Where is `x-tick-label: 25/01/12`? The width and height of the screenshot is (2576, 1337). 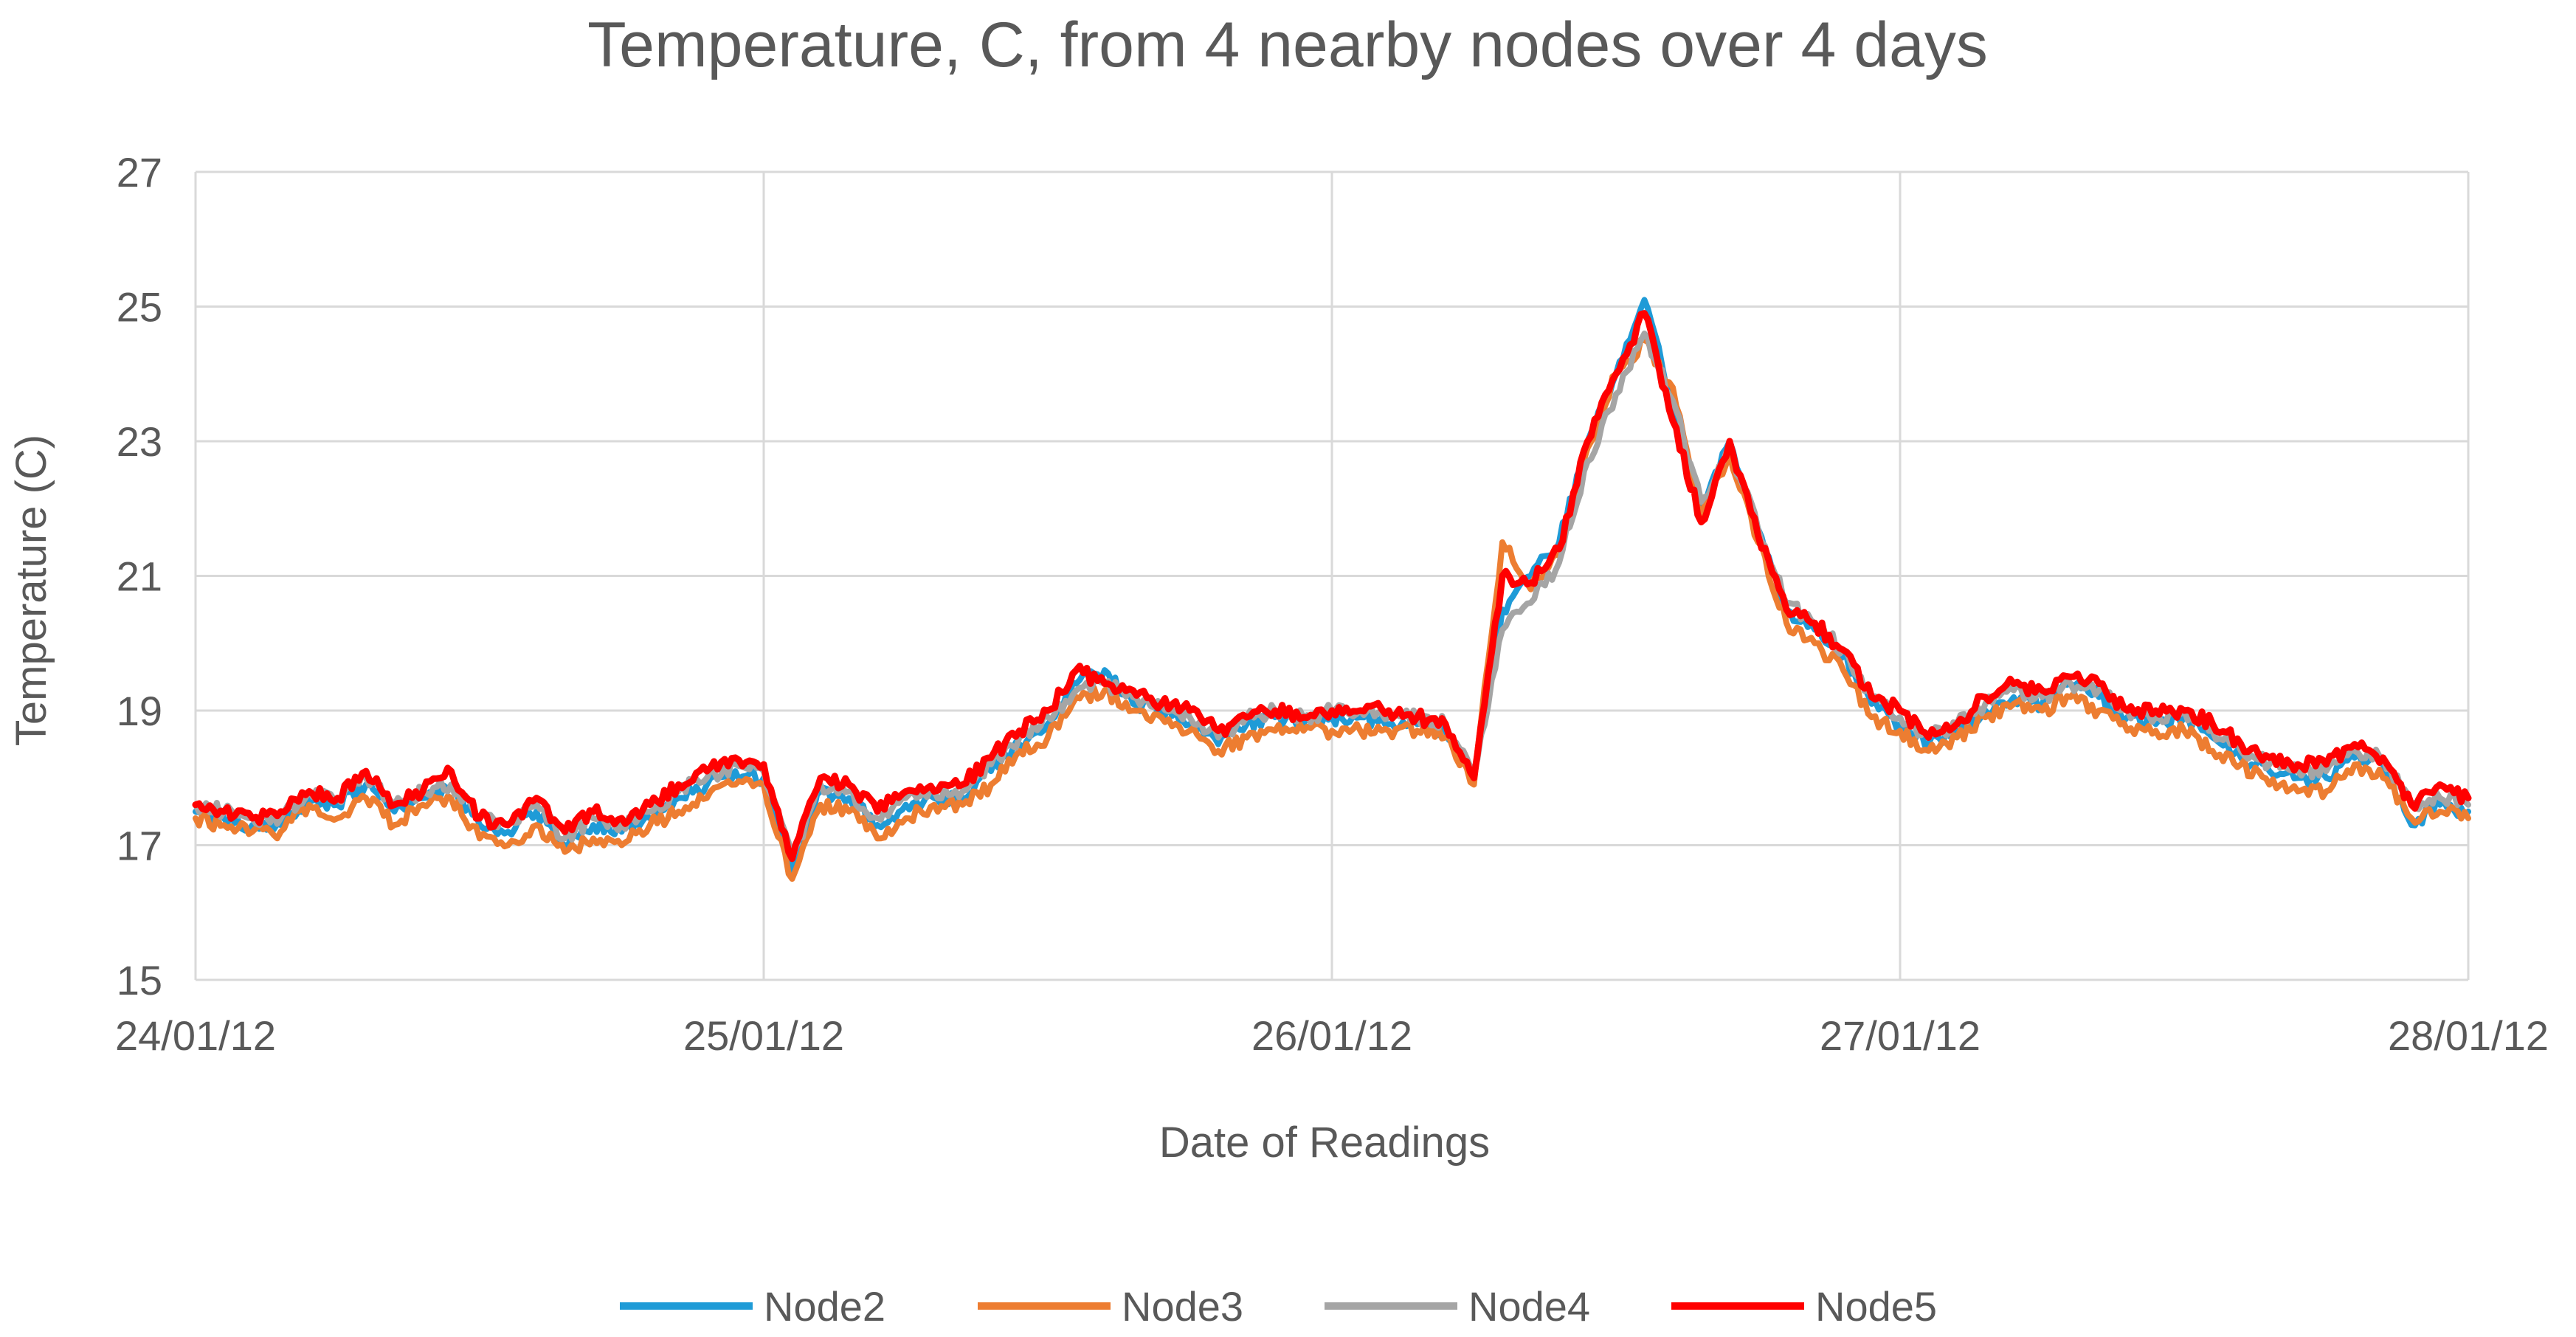 x-tick-label: 25/01/12 is located at coordinates (764, 1036).